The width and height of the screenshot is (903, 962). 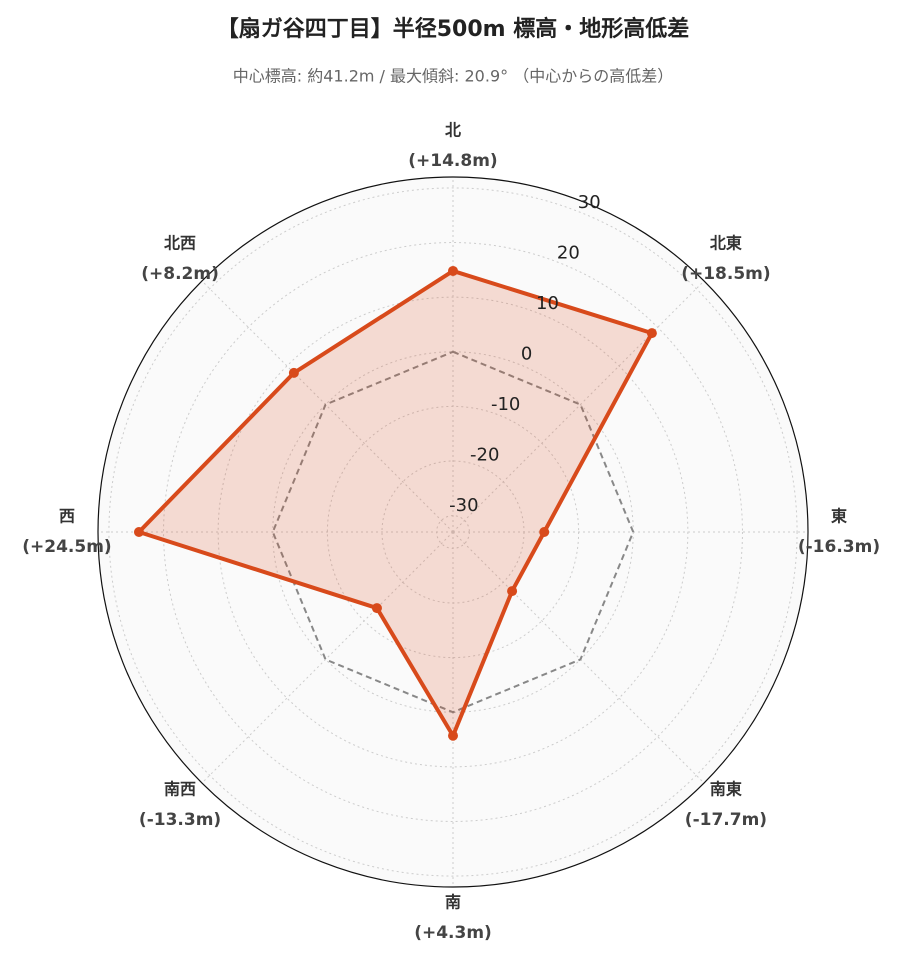 What do you see at coordinates (726, 788) in the screenshot?
I see `category-label: 南東` at bounding box center [726, 788].